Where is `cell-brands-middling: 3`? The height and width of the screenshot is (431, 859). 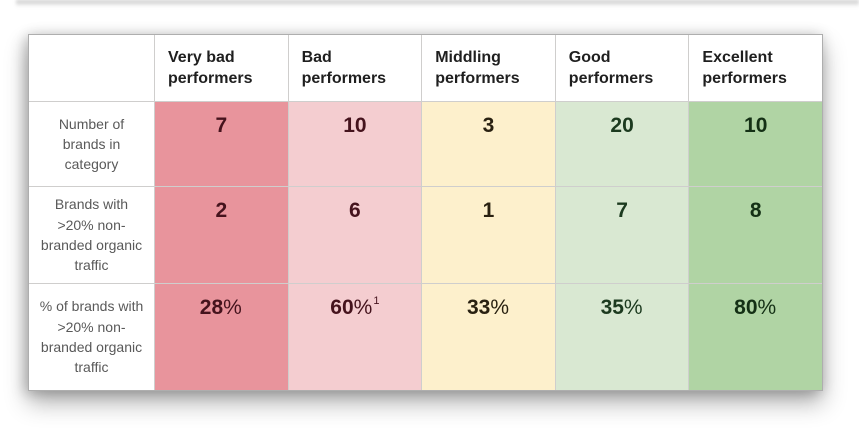
cell-brands-middling: 3 is located at coordinates (488, 144).